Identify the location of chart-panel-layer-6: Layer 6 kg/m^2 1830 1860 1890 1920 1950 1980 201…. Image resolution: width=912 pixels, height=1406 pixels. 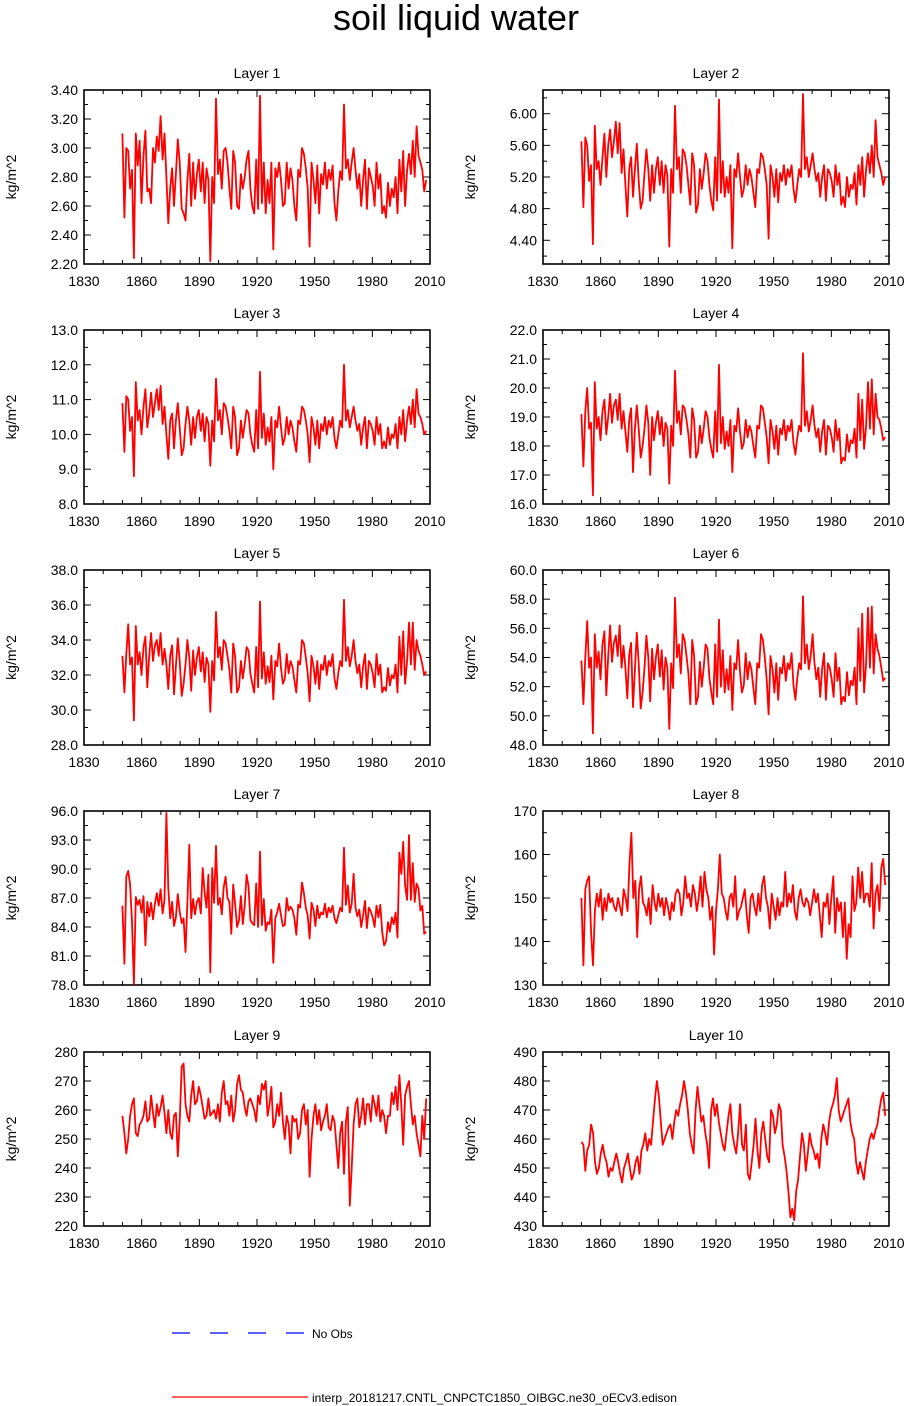
(683, 657).